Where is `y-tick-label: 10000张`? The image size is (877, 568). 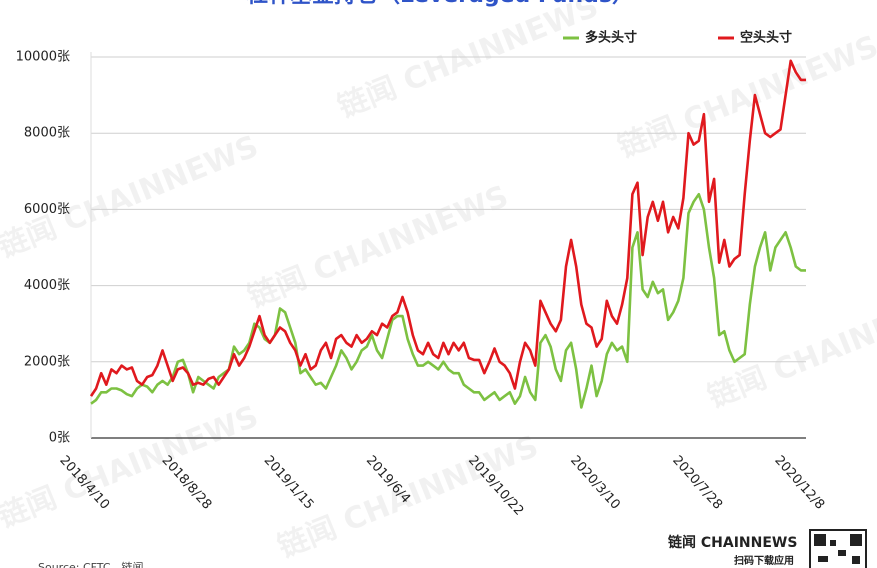
y-tick-label: 10000张 is located at coordinates (43, 57).